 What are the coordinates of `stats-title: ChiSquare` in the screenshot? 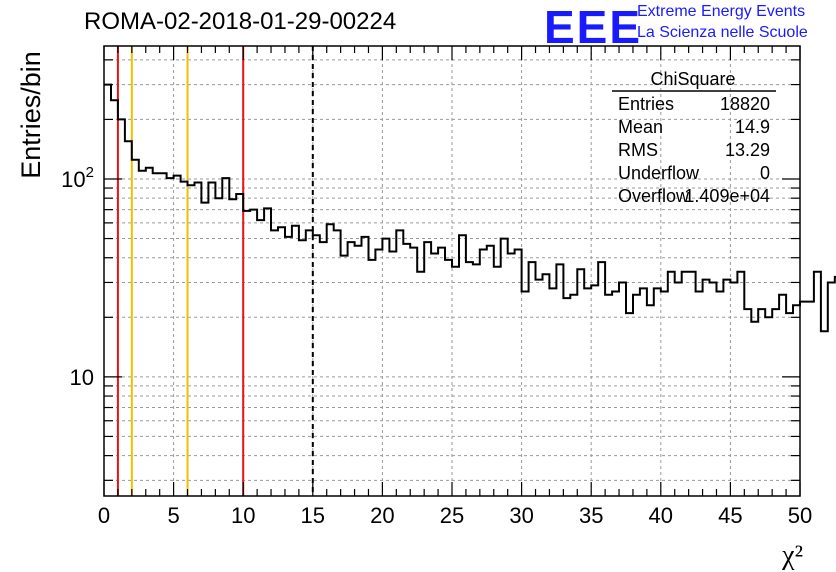 It's located at (692, 79).